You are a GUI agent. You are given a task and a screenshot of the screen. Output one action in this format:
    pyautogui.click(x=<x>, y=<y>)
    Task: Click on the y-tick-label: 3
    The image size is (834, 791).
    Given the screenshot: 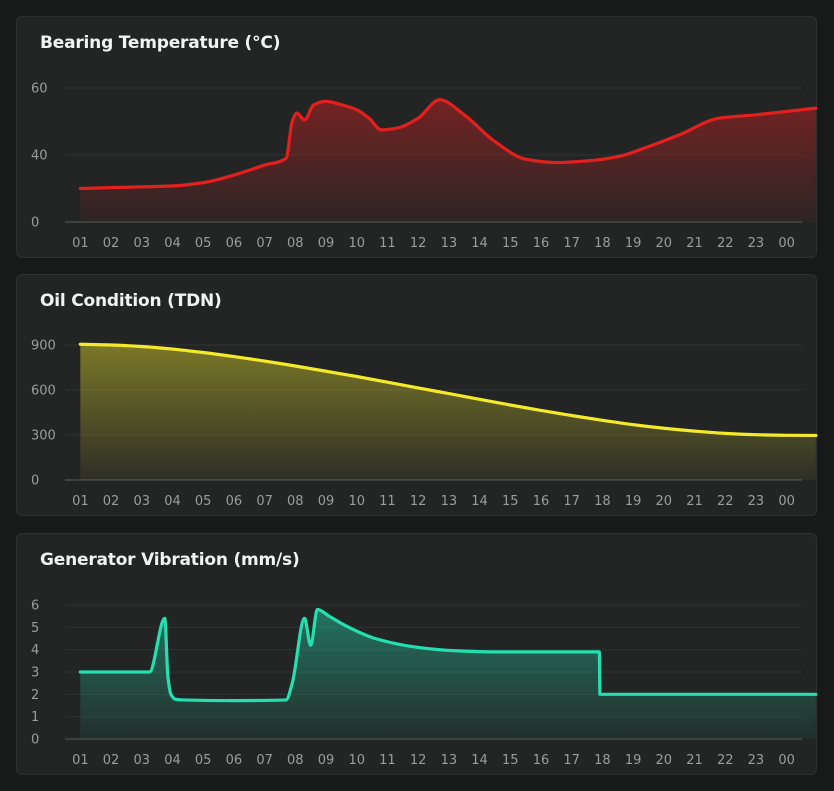 What is the action you would take?
    pyautogui.click(x=35, y=673)
    